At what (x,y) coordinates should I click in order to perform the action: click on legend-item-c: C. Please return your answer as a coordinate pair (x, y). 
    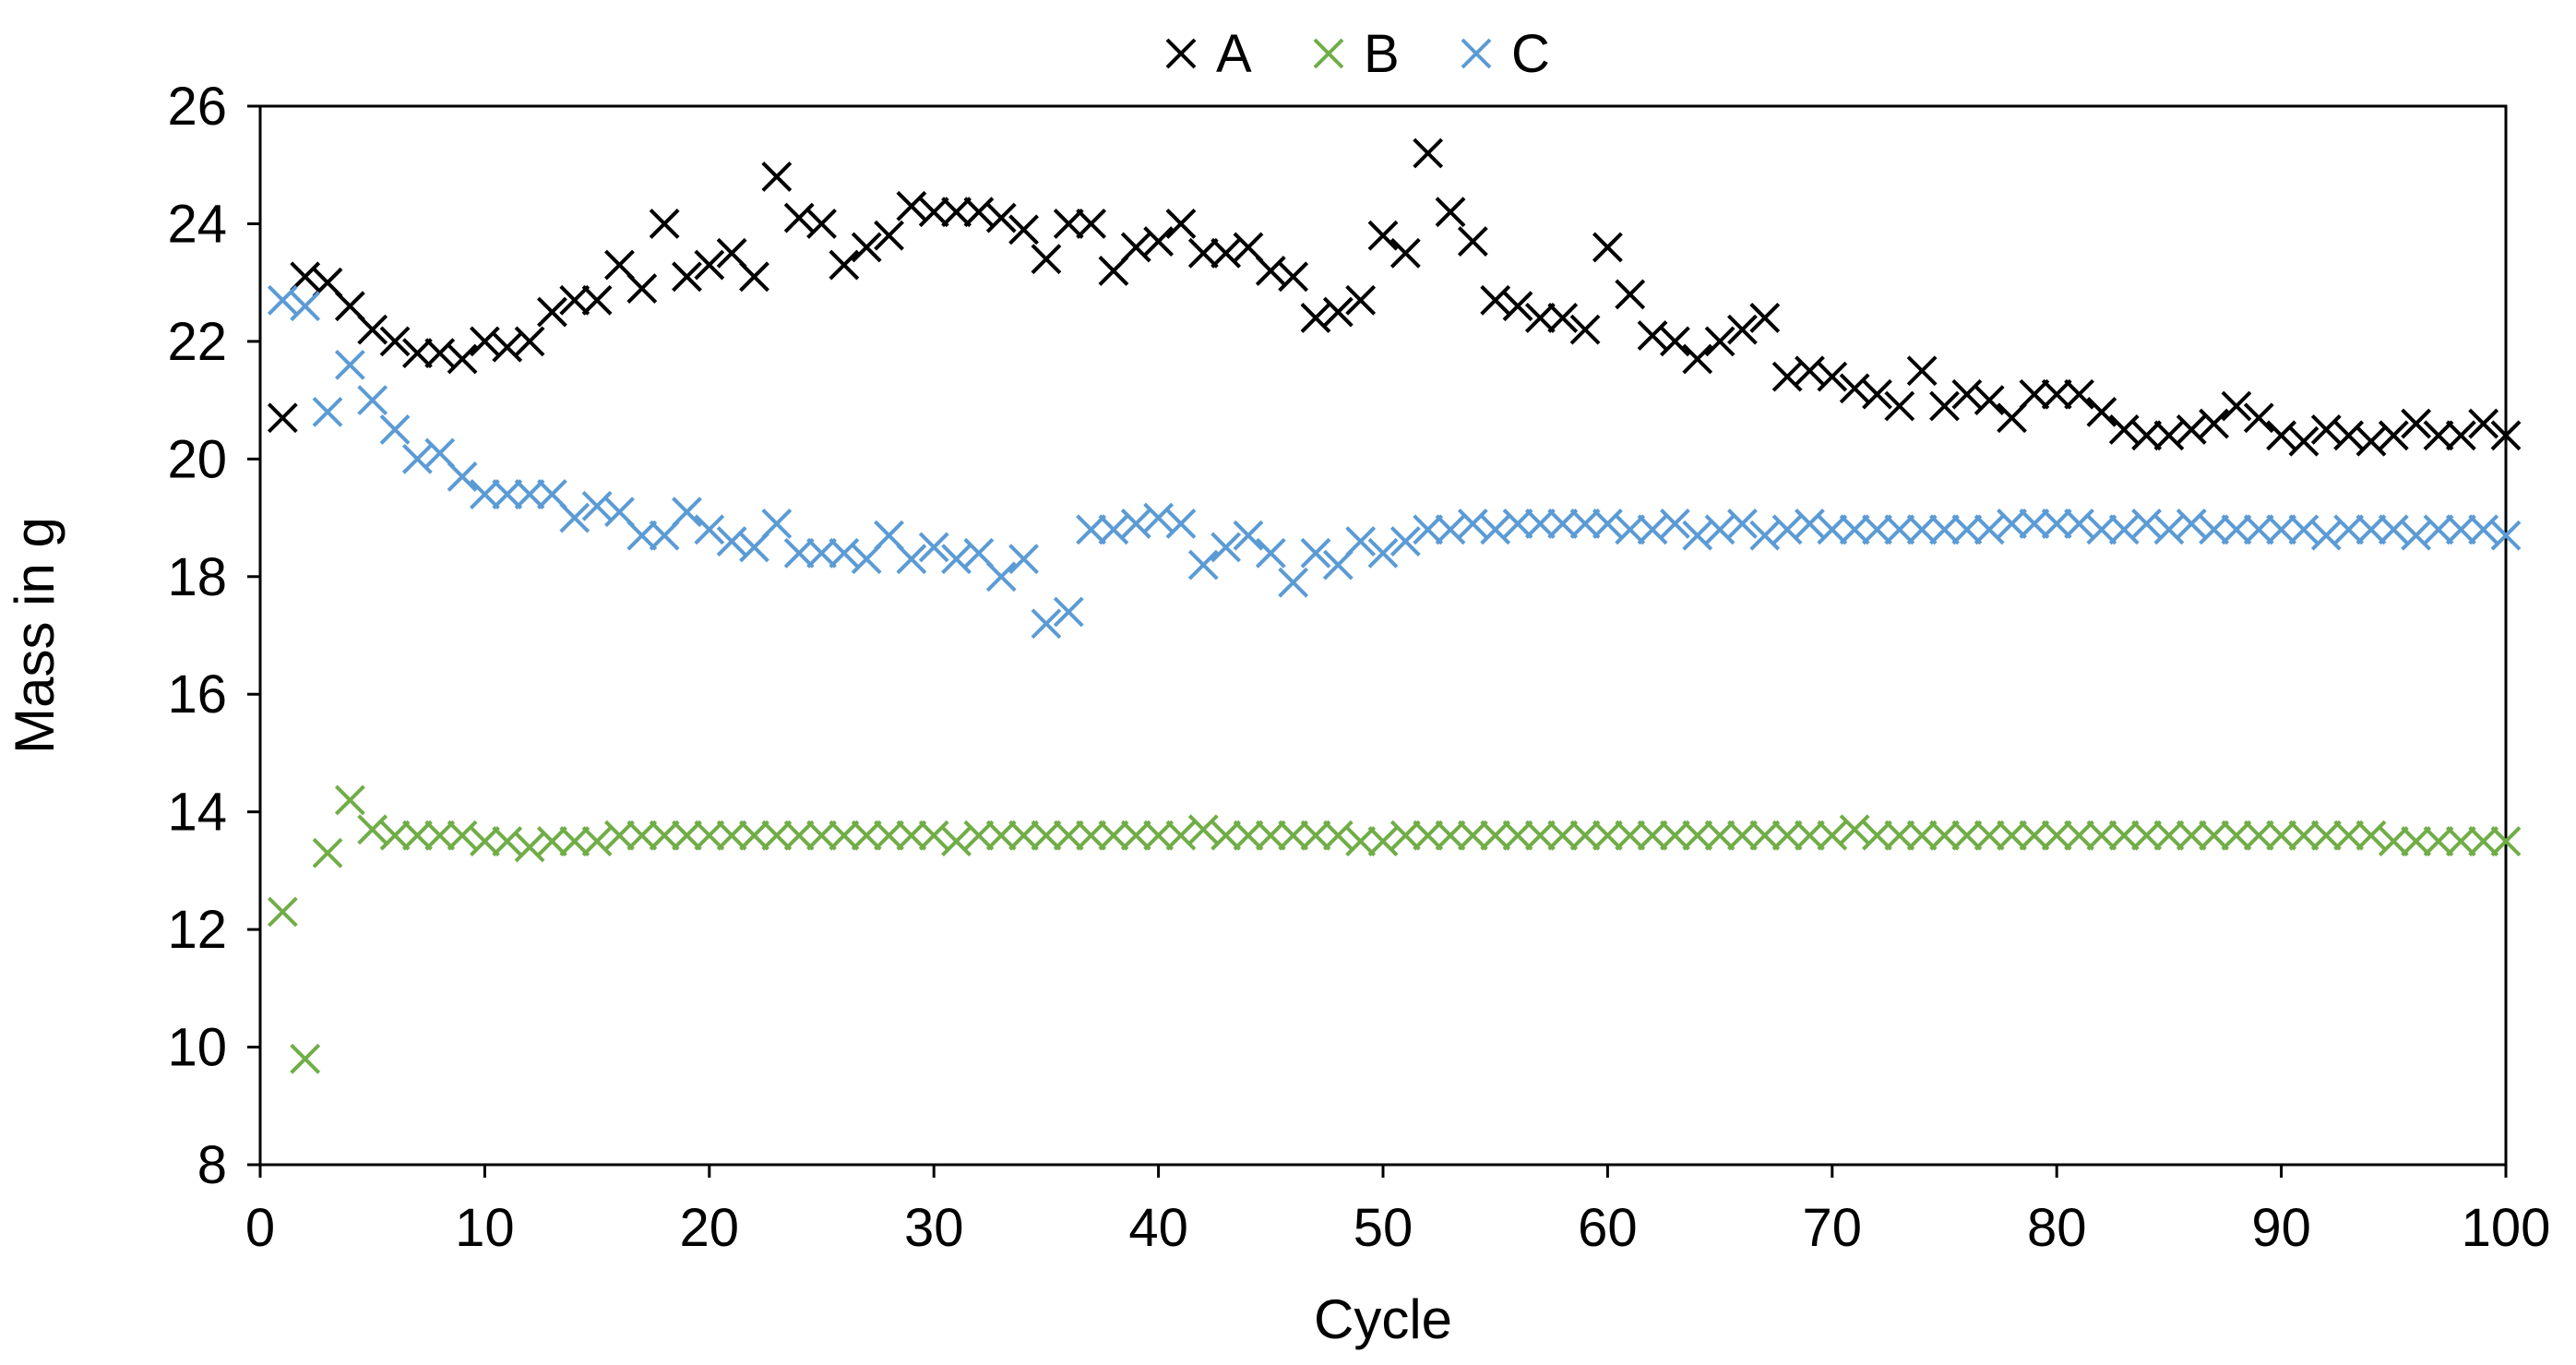
    Looking at the image, I should click on (1506, 54).